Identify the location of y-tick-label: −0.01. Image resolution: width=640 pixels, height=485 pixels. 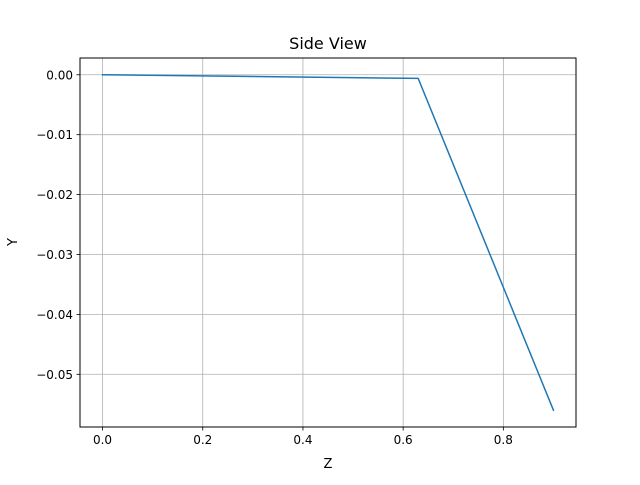
(54, 135).